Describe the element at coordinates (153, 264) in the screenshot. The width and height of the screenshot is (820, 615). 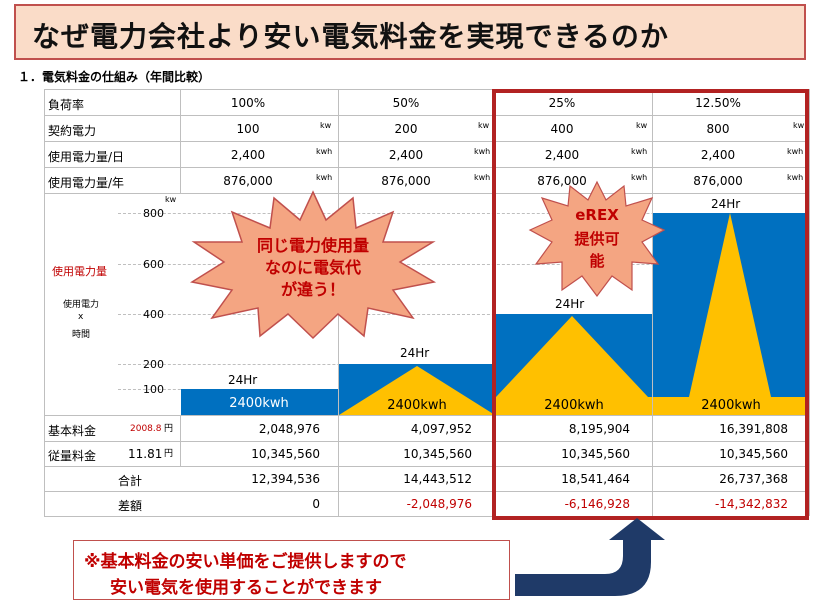
I see `y-tick-600: 600` at that location.